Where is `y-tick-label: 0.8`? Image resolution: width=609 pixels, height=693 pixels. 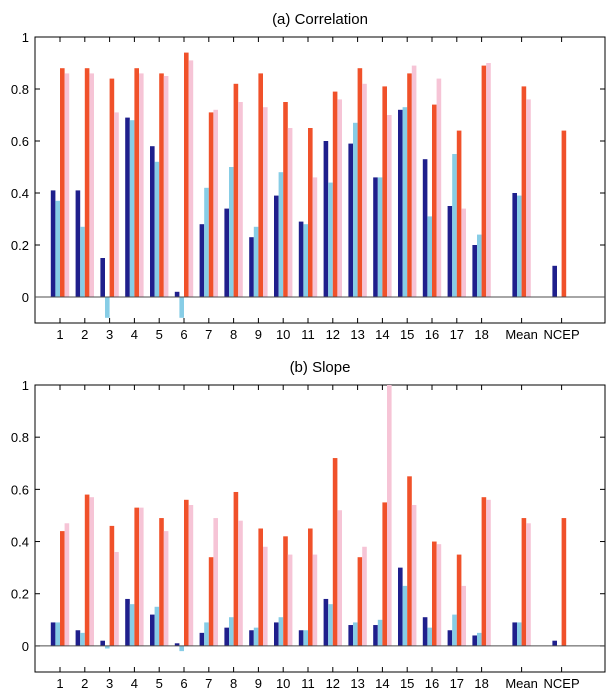
y-tick-label: 0.8 is located at coordinates (20, 437).